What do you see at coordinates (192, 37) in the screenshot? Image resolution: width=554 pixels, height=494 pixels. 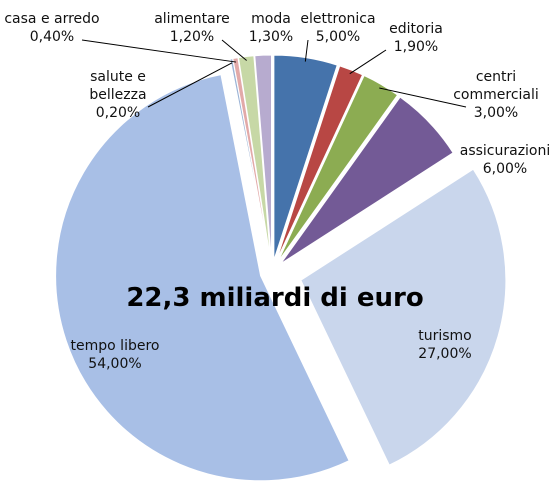 I see `value-label: 1,20%` at bounding box center [192, 37].